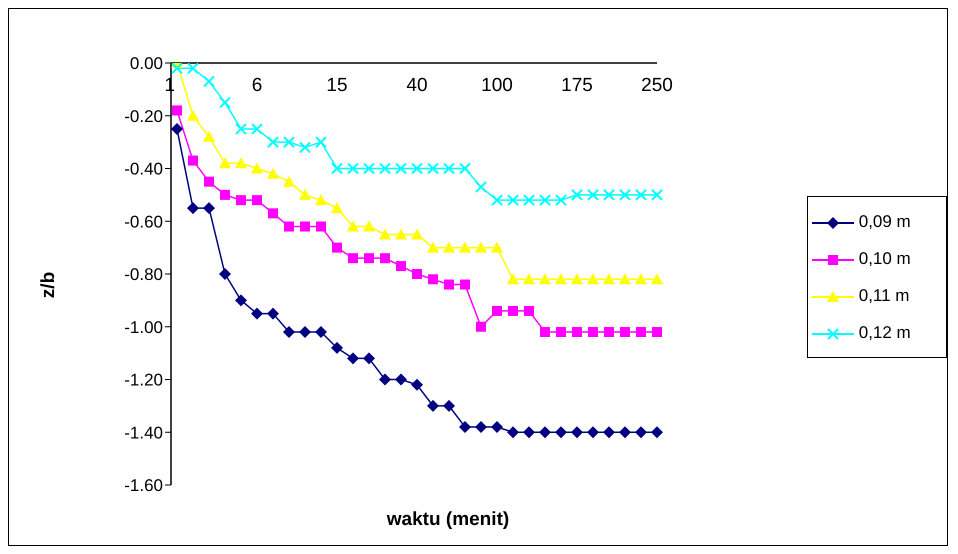 Image resolution: width=958 pixels, height=554 pixels. What do you see at coordinates (657, 85) in the screenshot?
I see `x-tick-label: 250` at bounding box center [657, 85].